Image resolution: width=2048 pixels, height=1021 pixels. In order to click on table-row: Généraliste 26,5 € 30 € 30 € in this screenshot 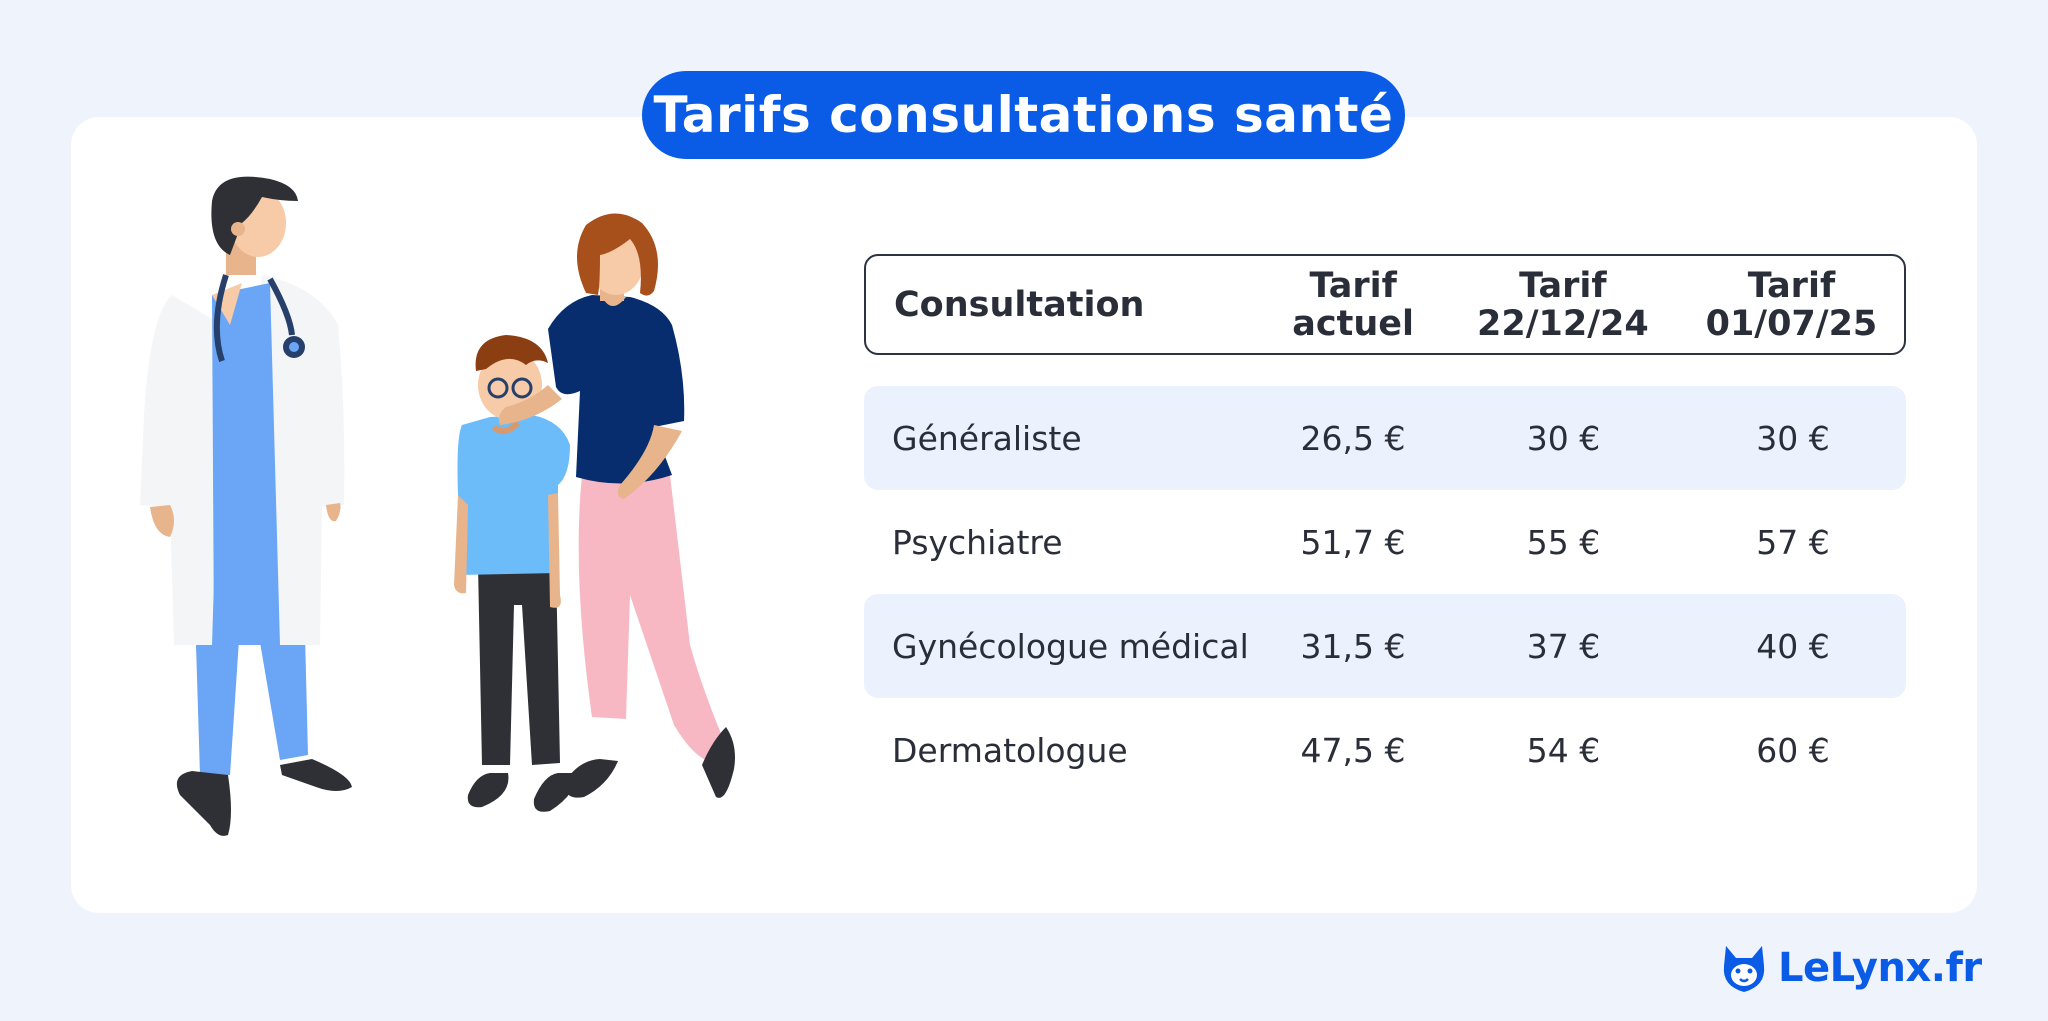, I will do `click(1385, 438)`.